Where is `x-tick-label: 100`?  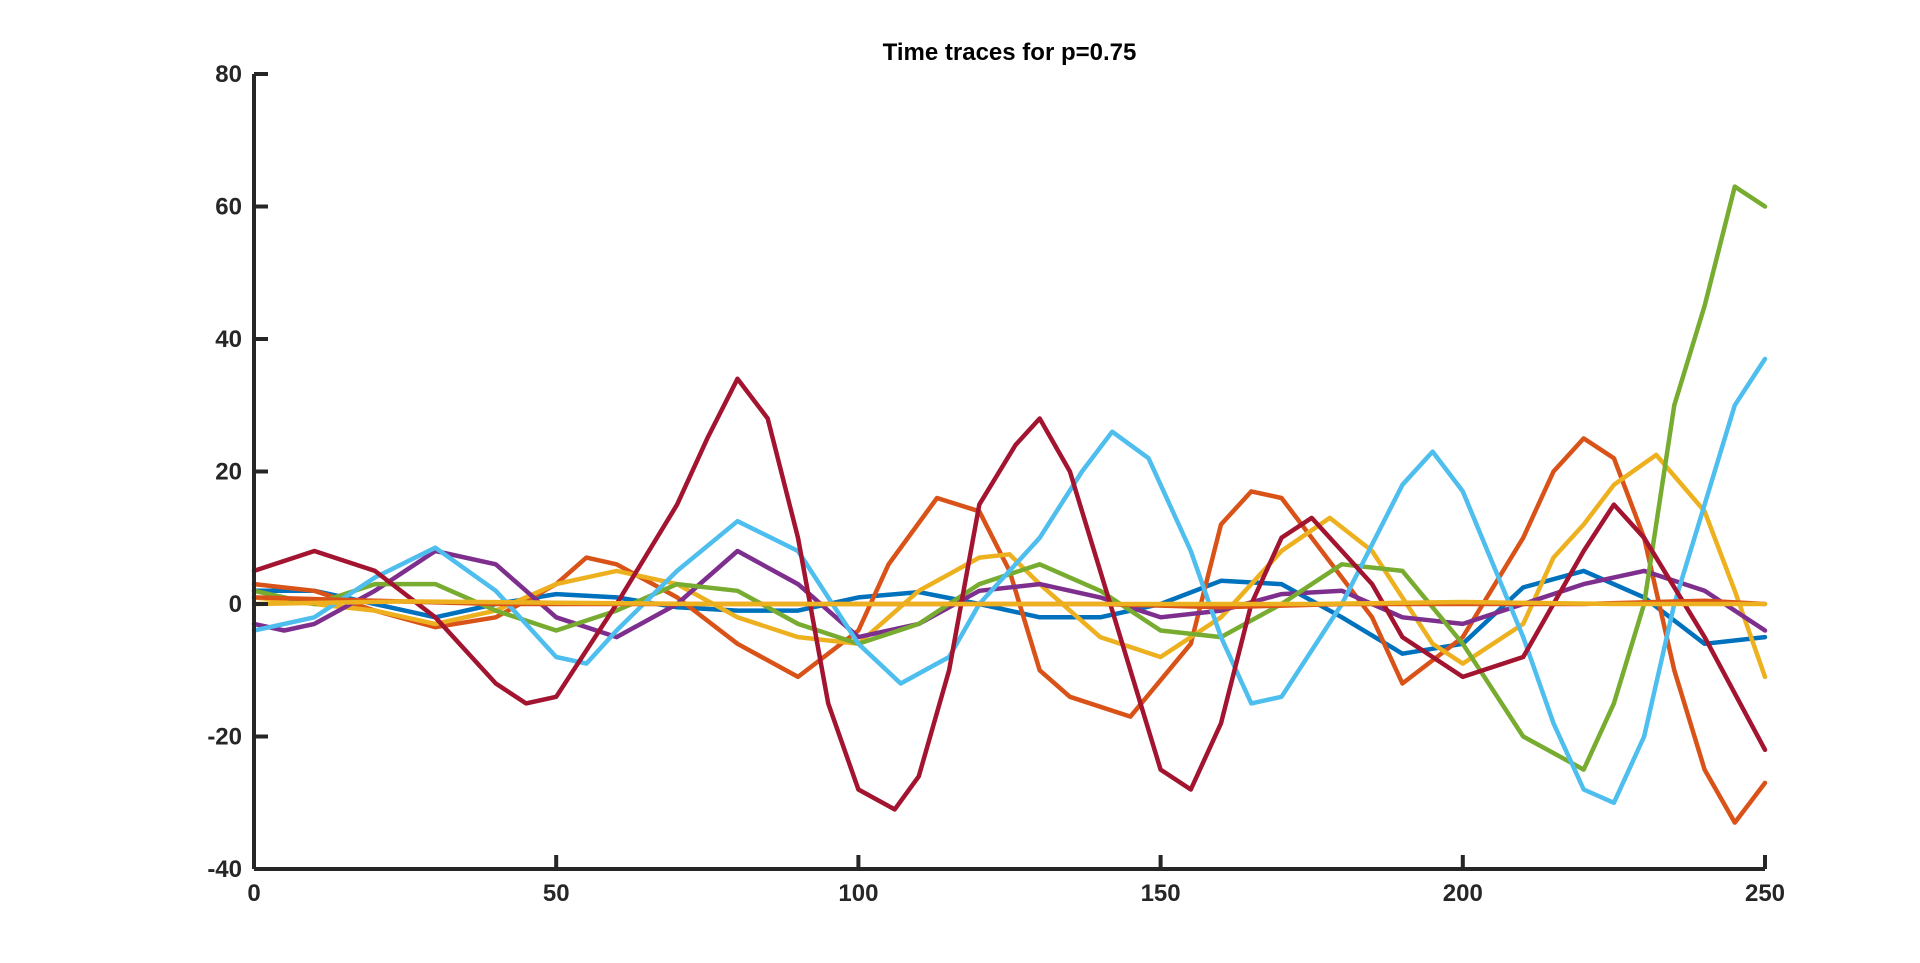 x-tick-label: 100 is located at coordinates (858, 893).